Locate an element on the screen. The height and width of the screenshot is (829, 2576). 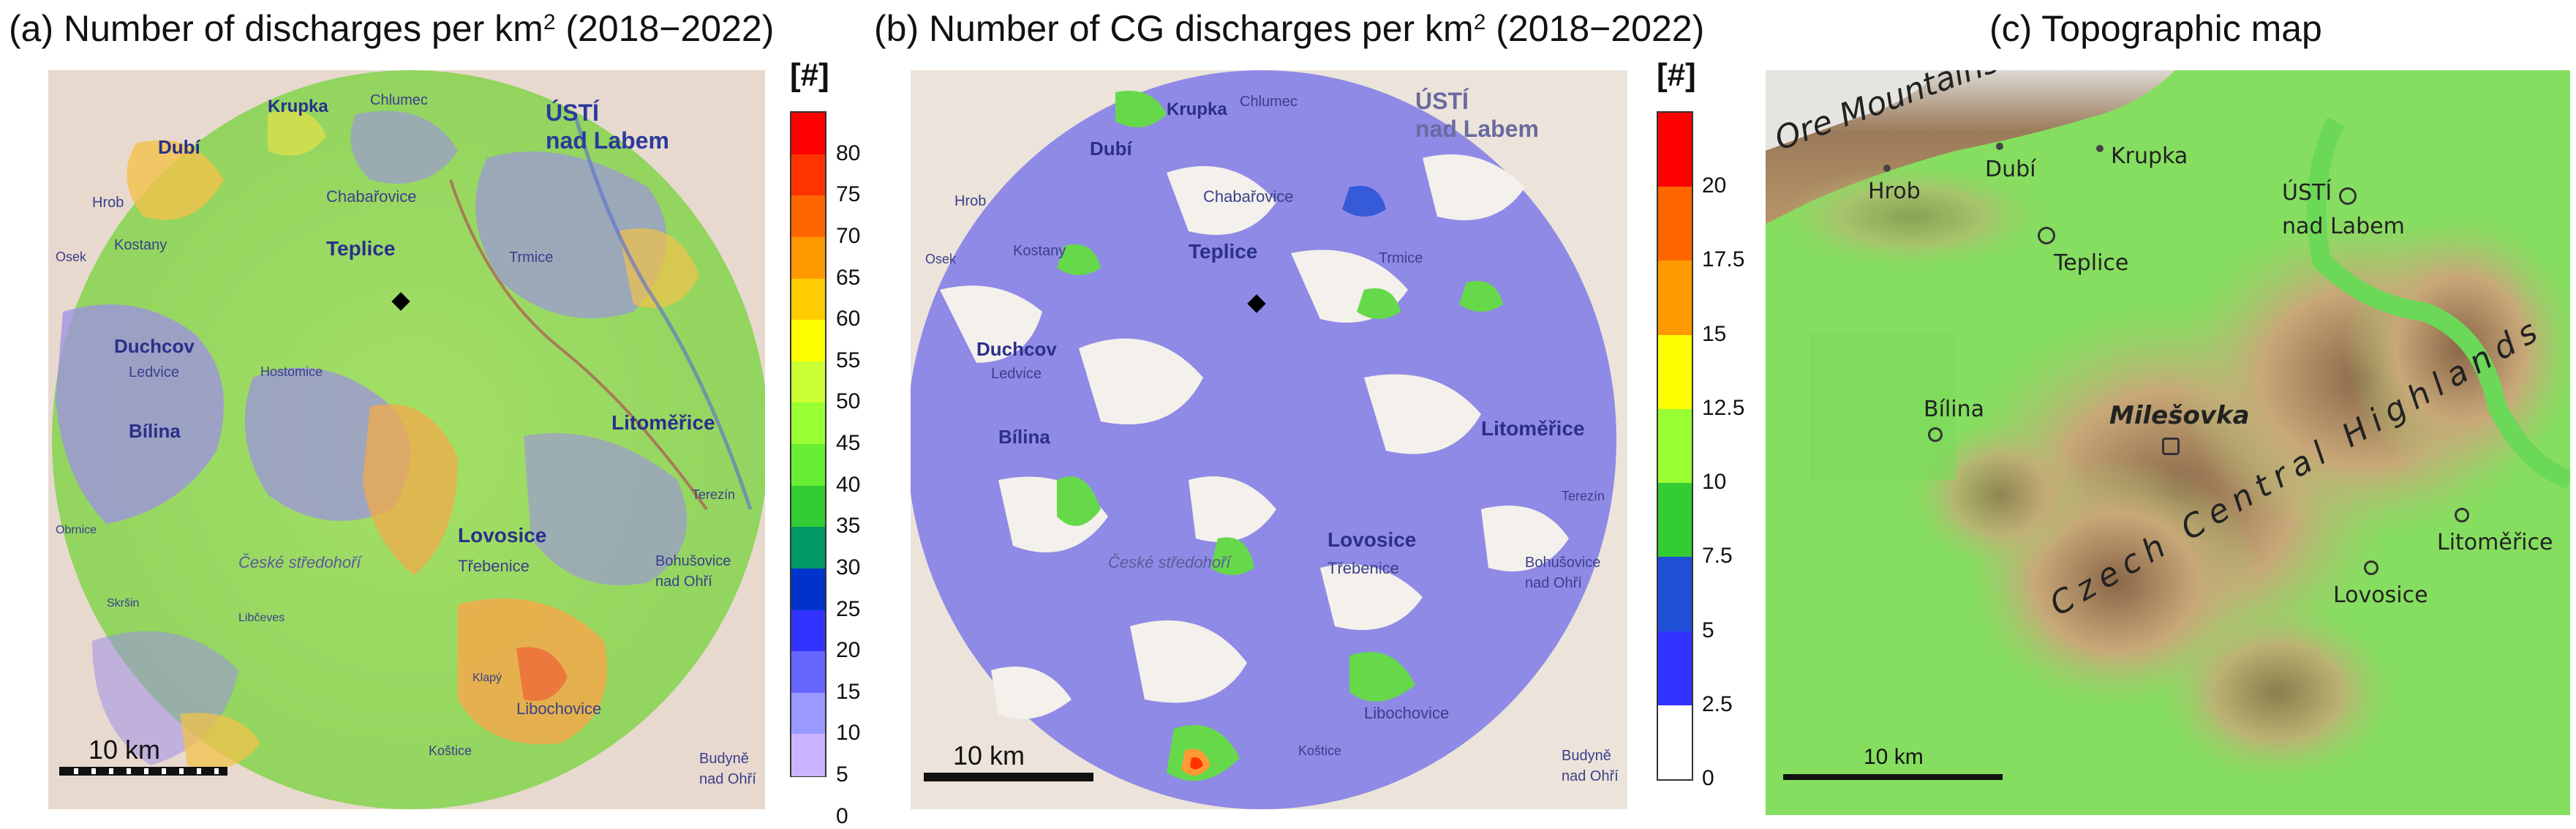
panel-a-place-trebenice: Třebenice is located at coordinates (494, 566).